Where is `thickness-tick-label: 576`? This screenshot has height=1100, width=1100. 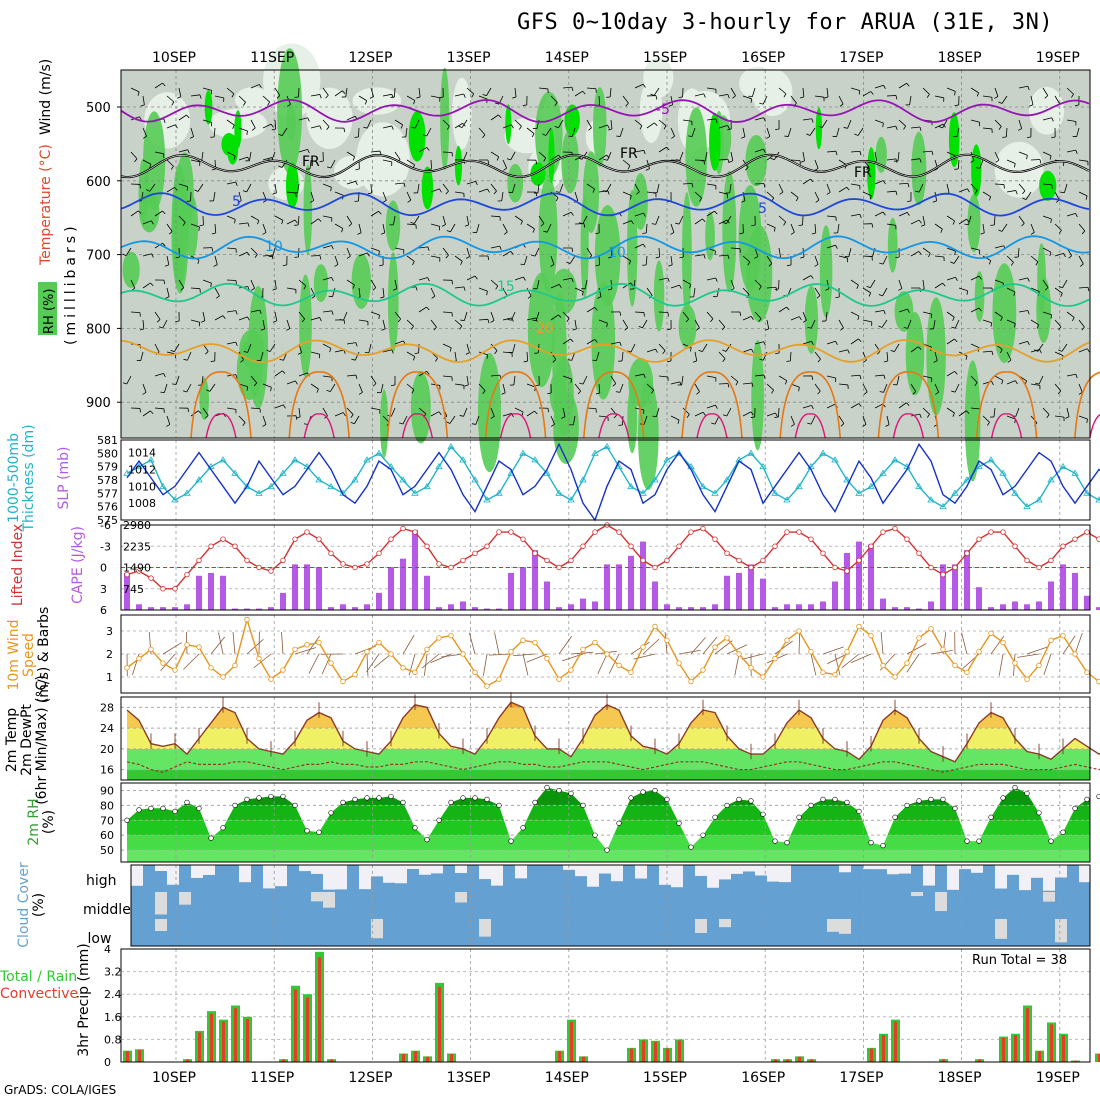 thickness-tick-label: 576 is located at coordinates (107, 507).